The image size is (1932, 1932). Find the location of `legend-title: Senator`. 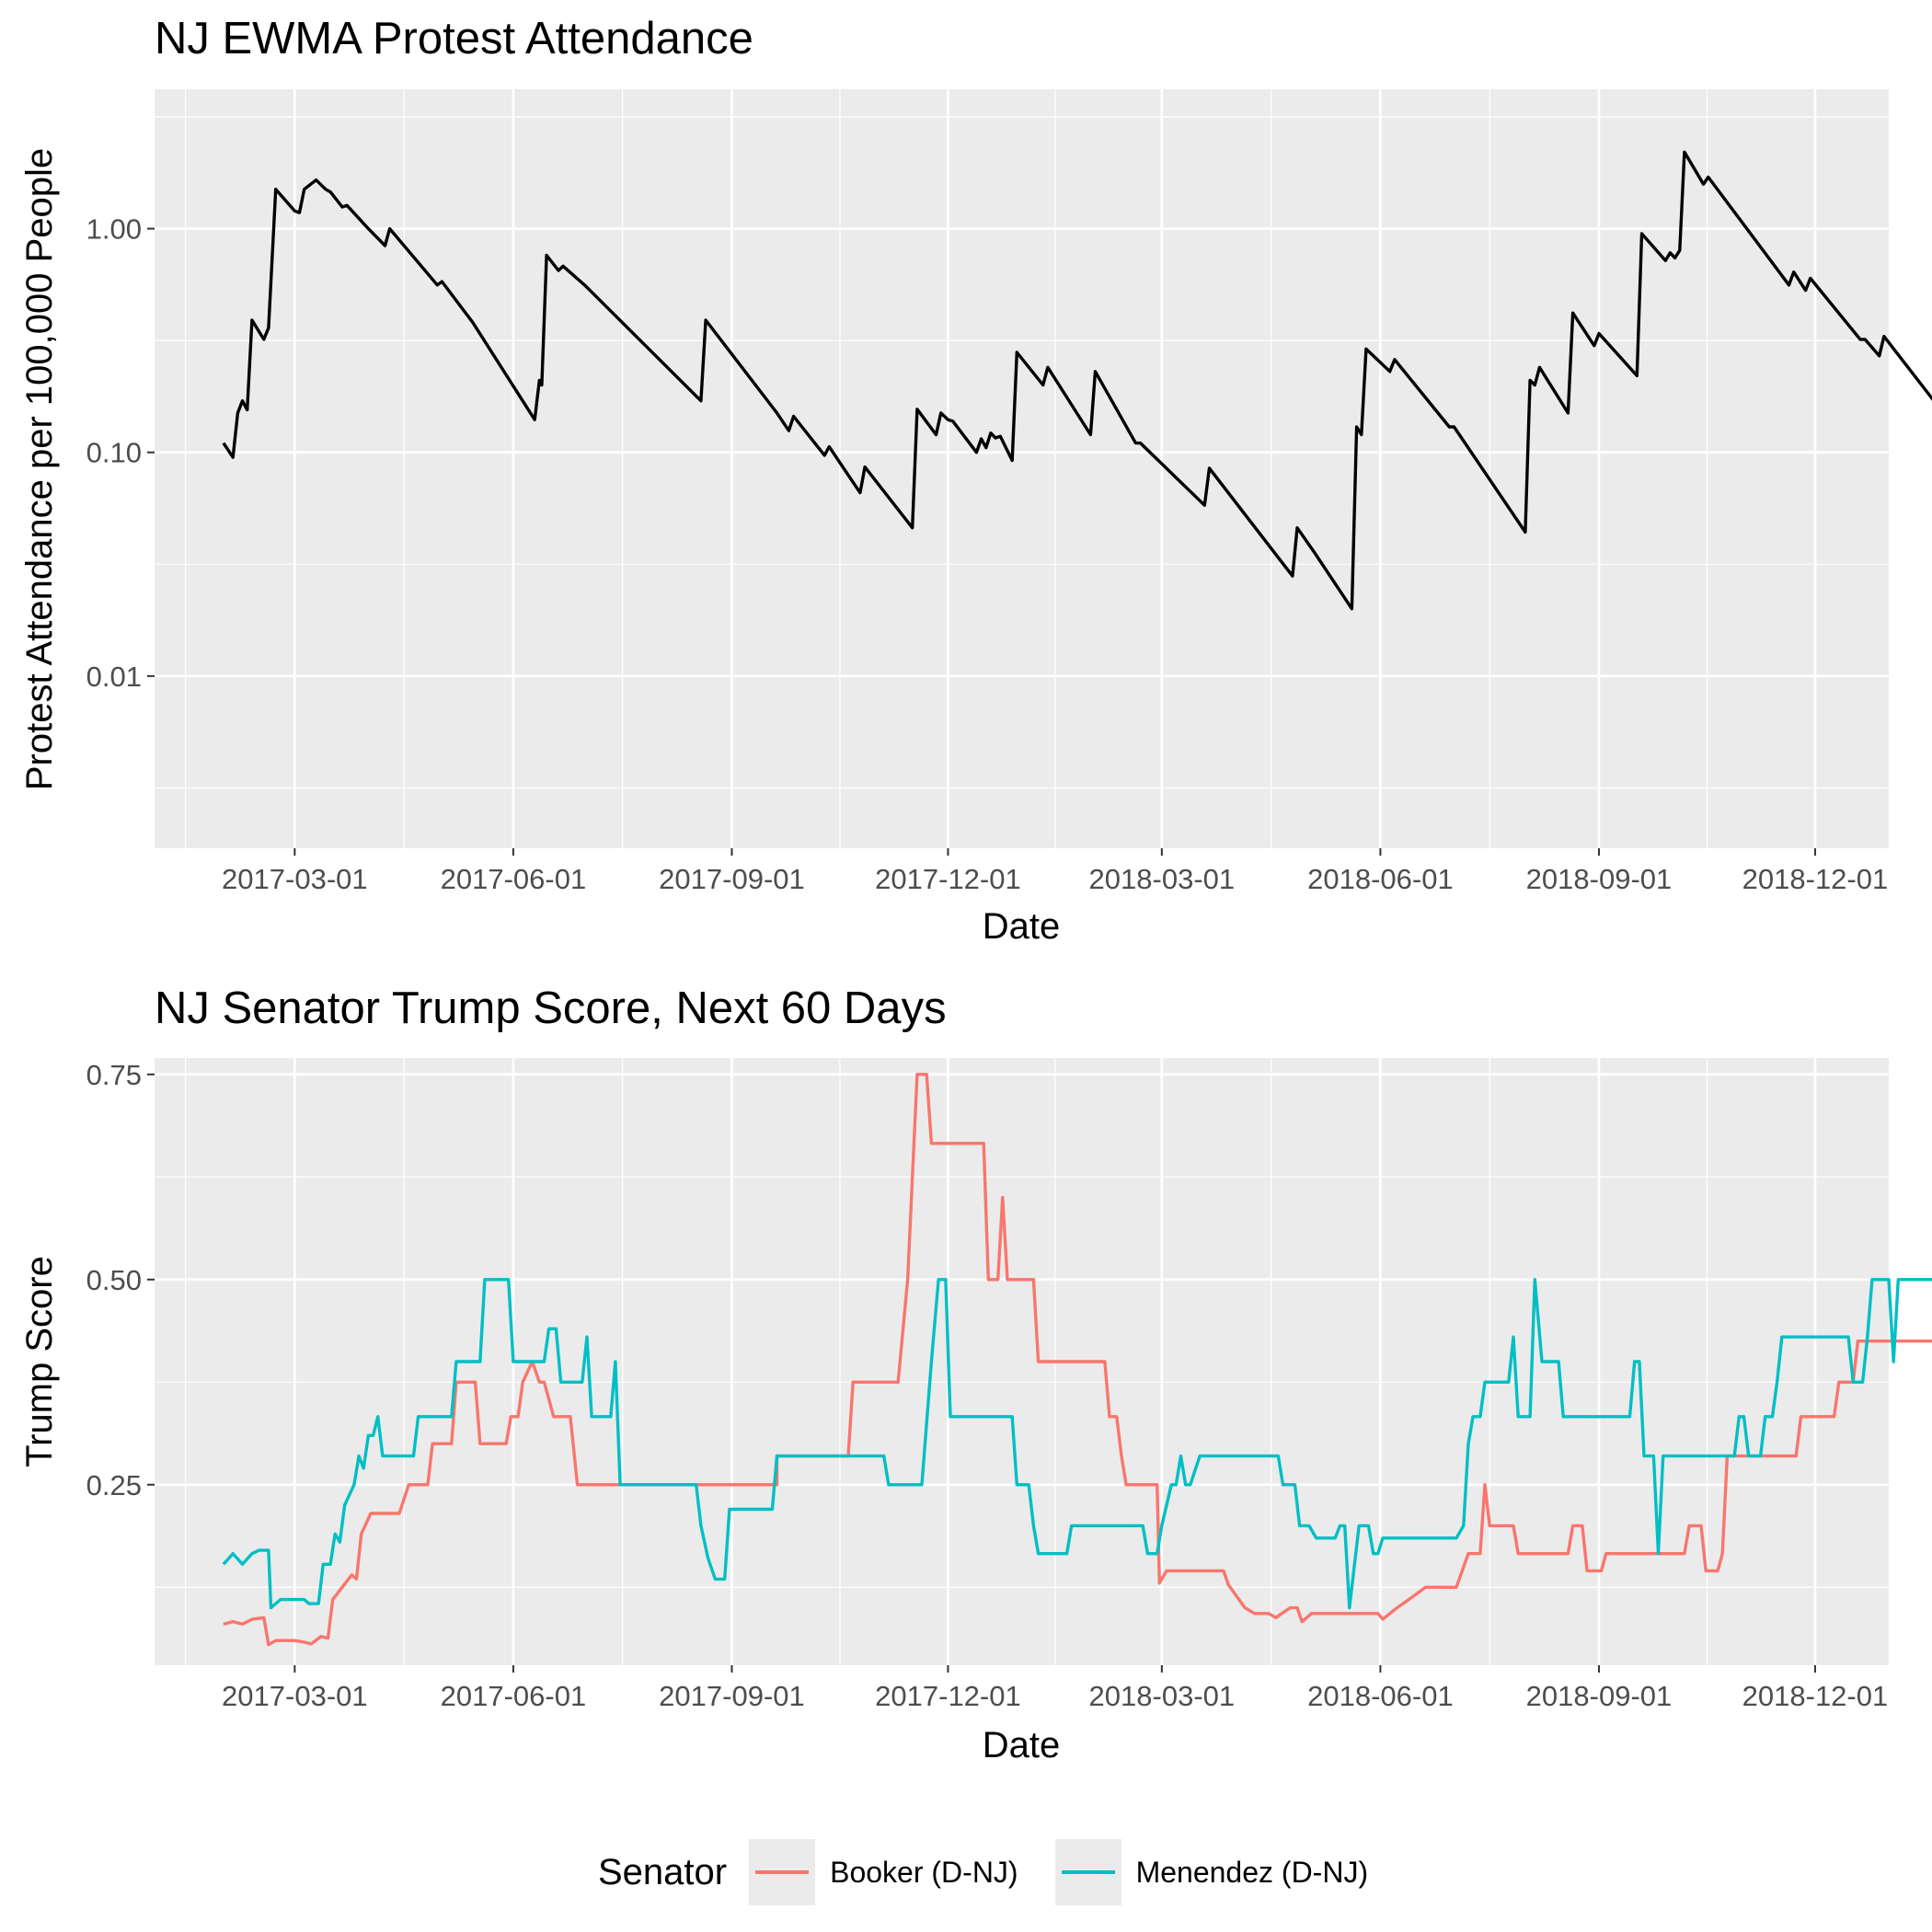

legend-title: Senator is located at coordinates (663, 1871).